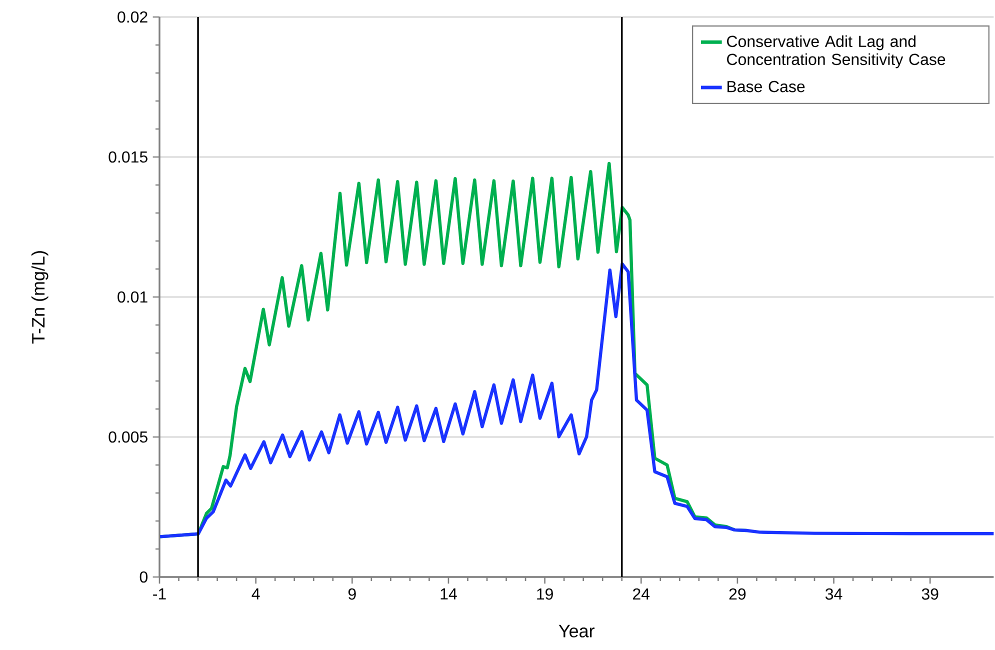 This screenshot has height=650, width=995. Describe the element at coordinates (133, 297) in the screenshot. I see `y-tick-label: 0.01` at that location.